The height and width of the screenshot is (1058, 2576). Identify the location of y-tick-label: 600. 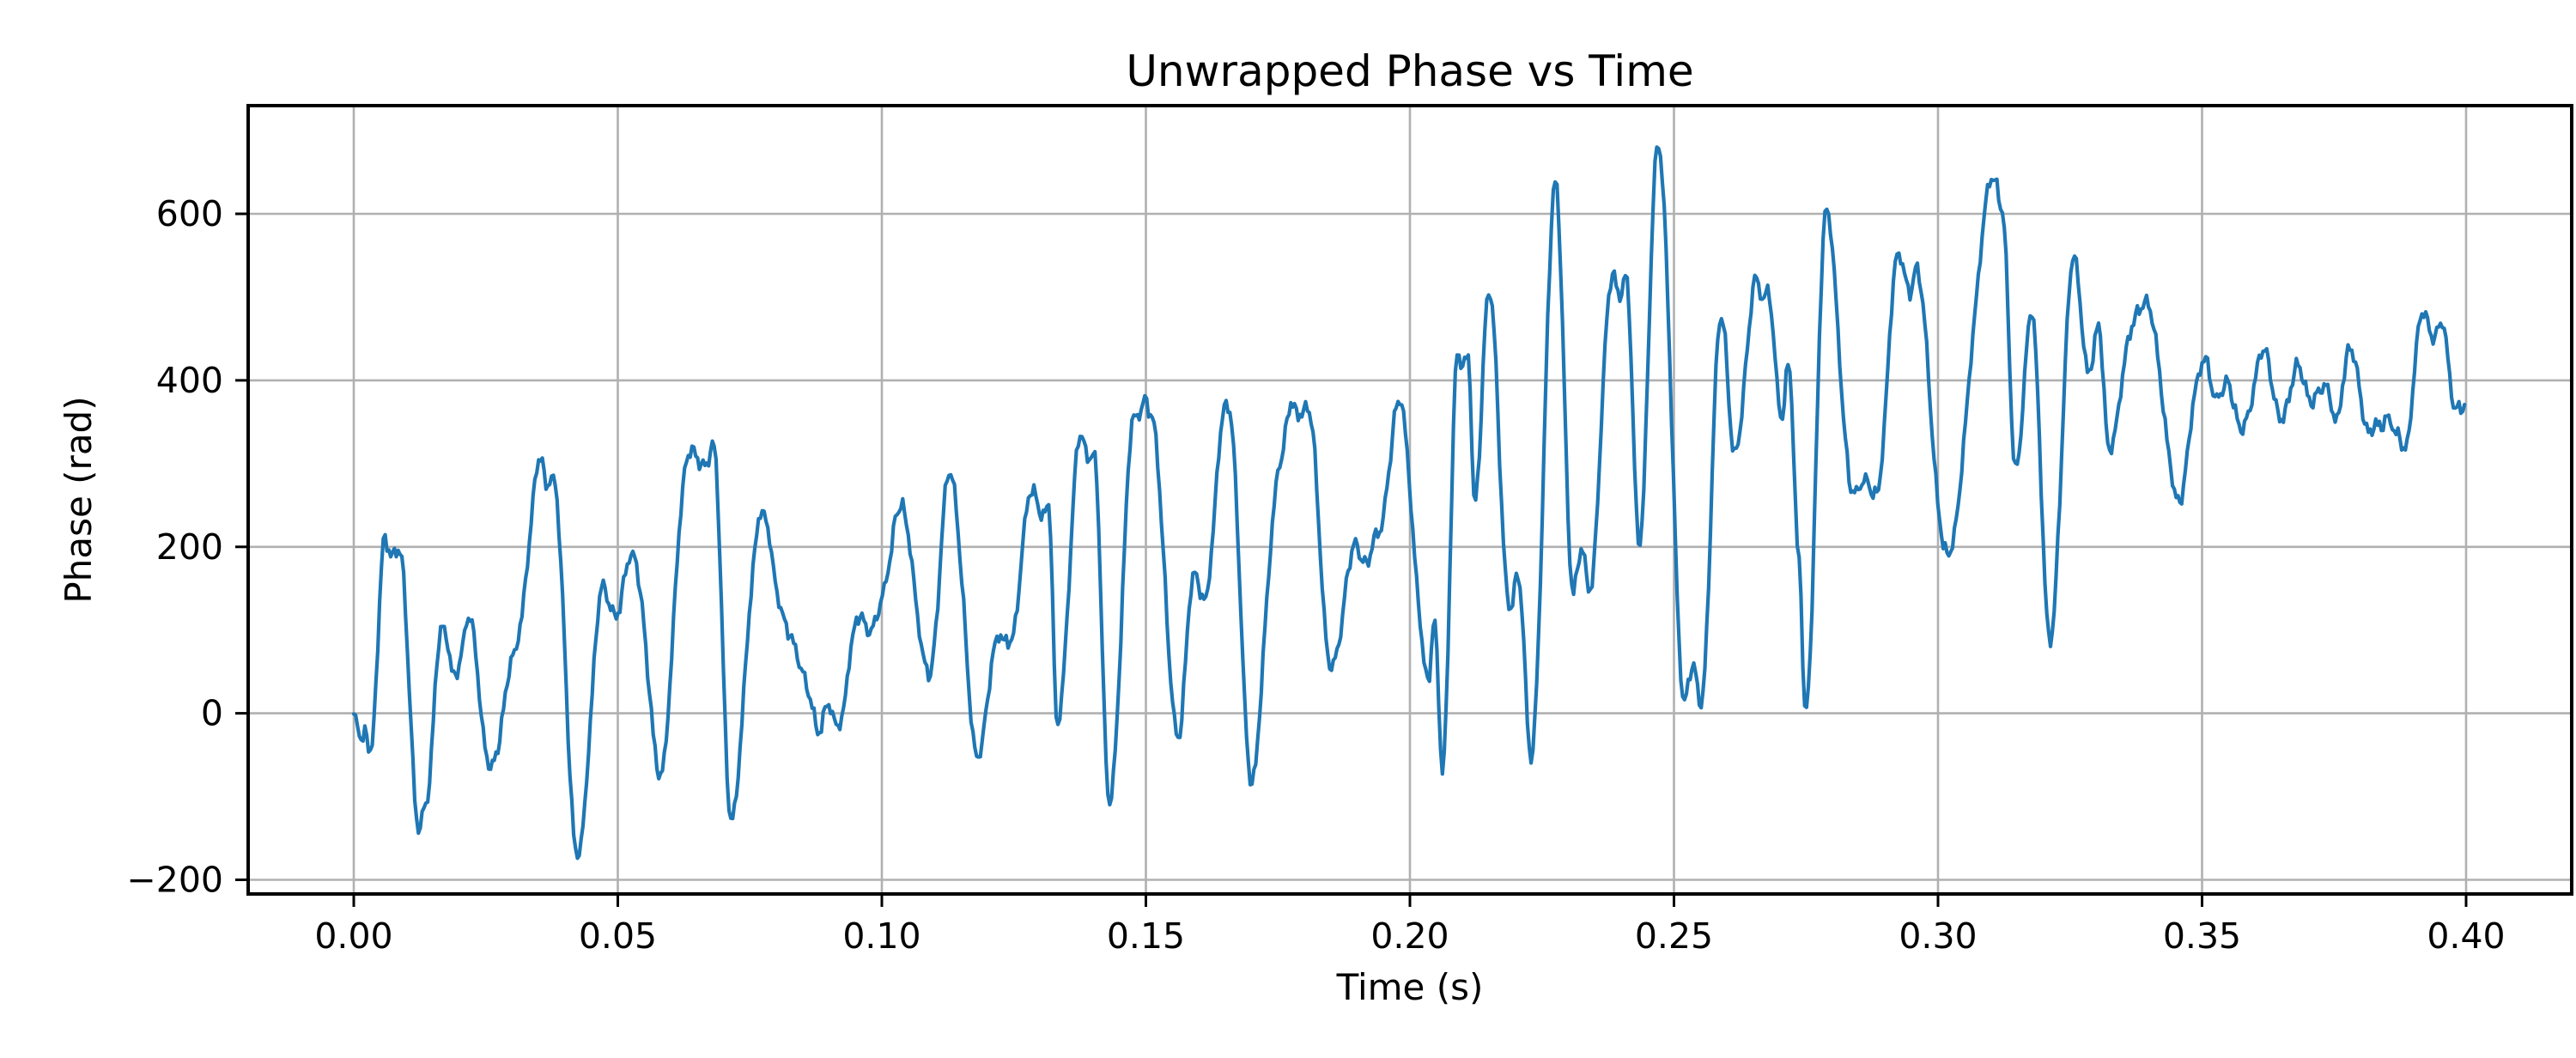
(190, 213).